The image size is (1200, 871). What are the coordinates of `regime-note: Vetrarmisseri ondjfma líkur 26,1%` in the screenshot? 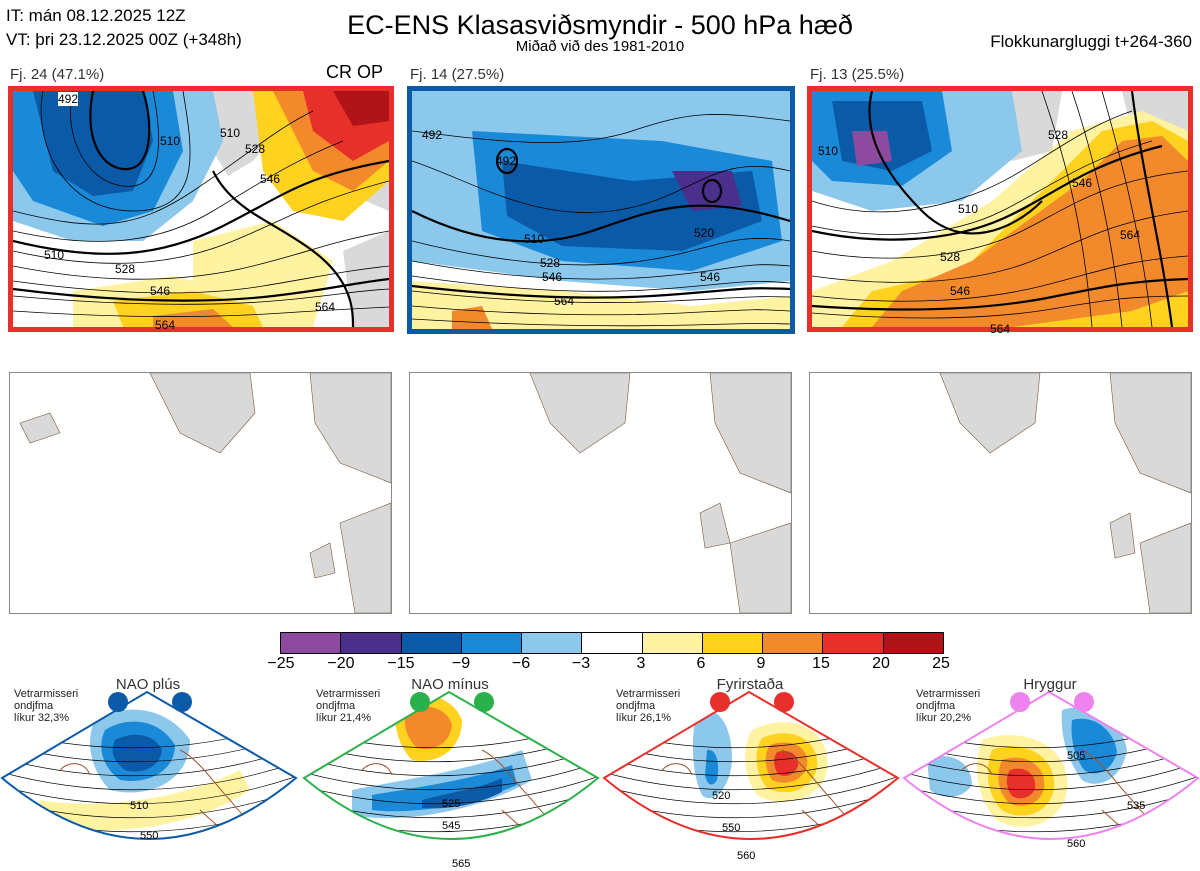 It's located at (648, 706).